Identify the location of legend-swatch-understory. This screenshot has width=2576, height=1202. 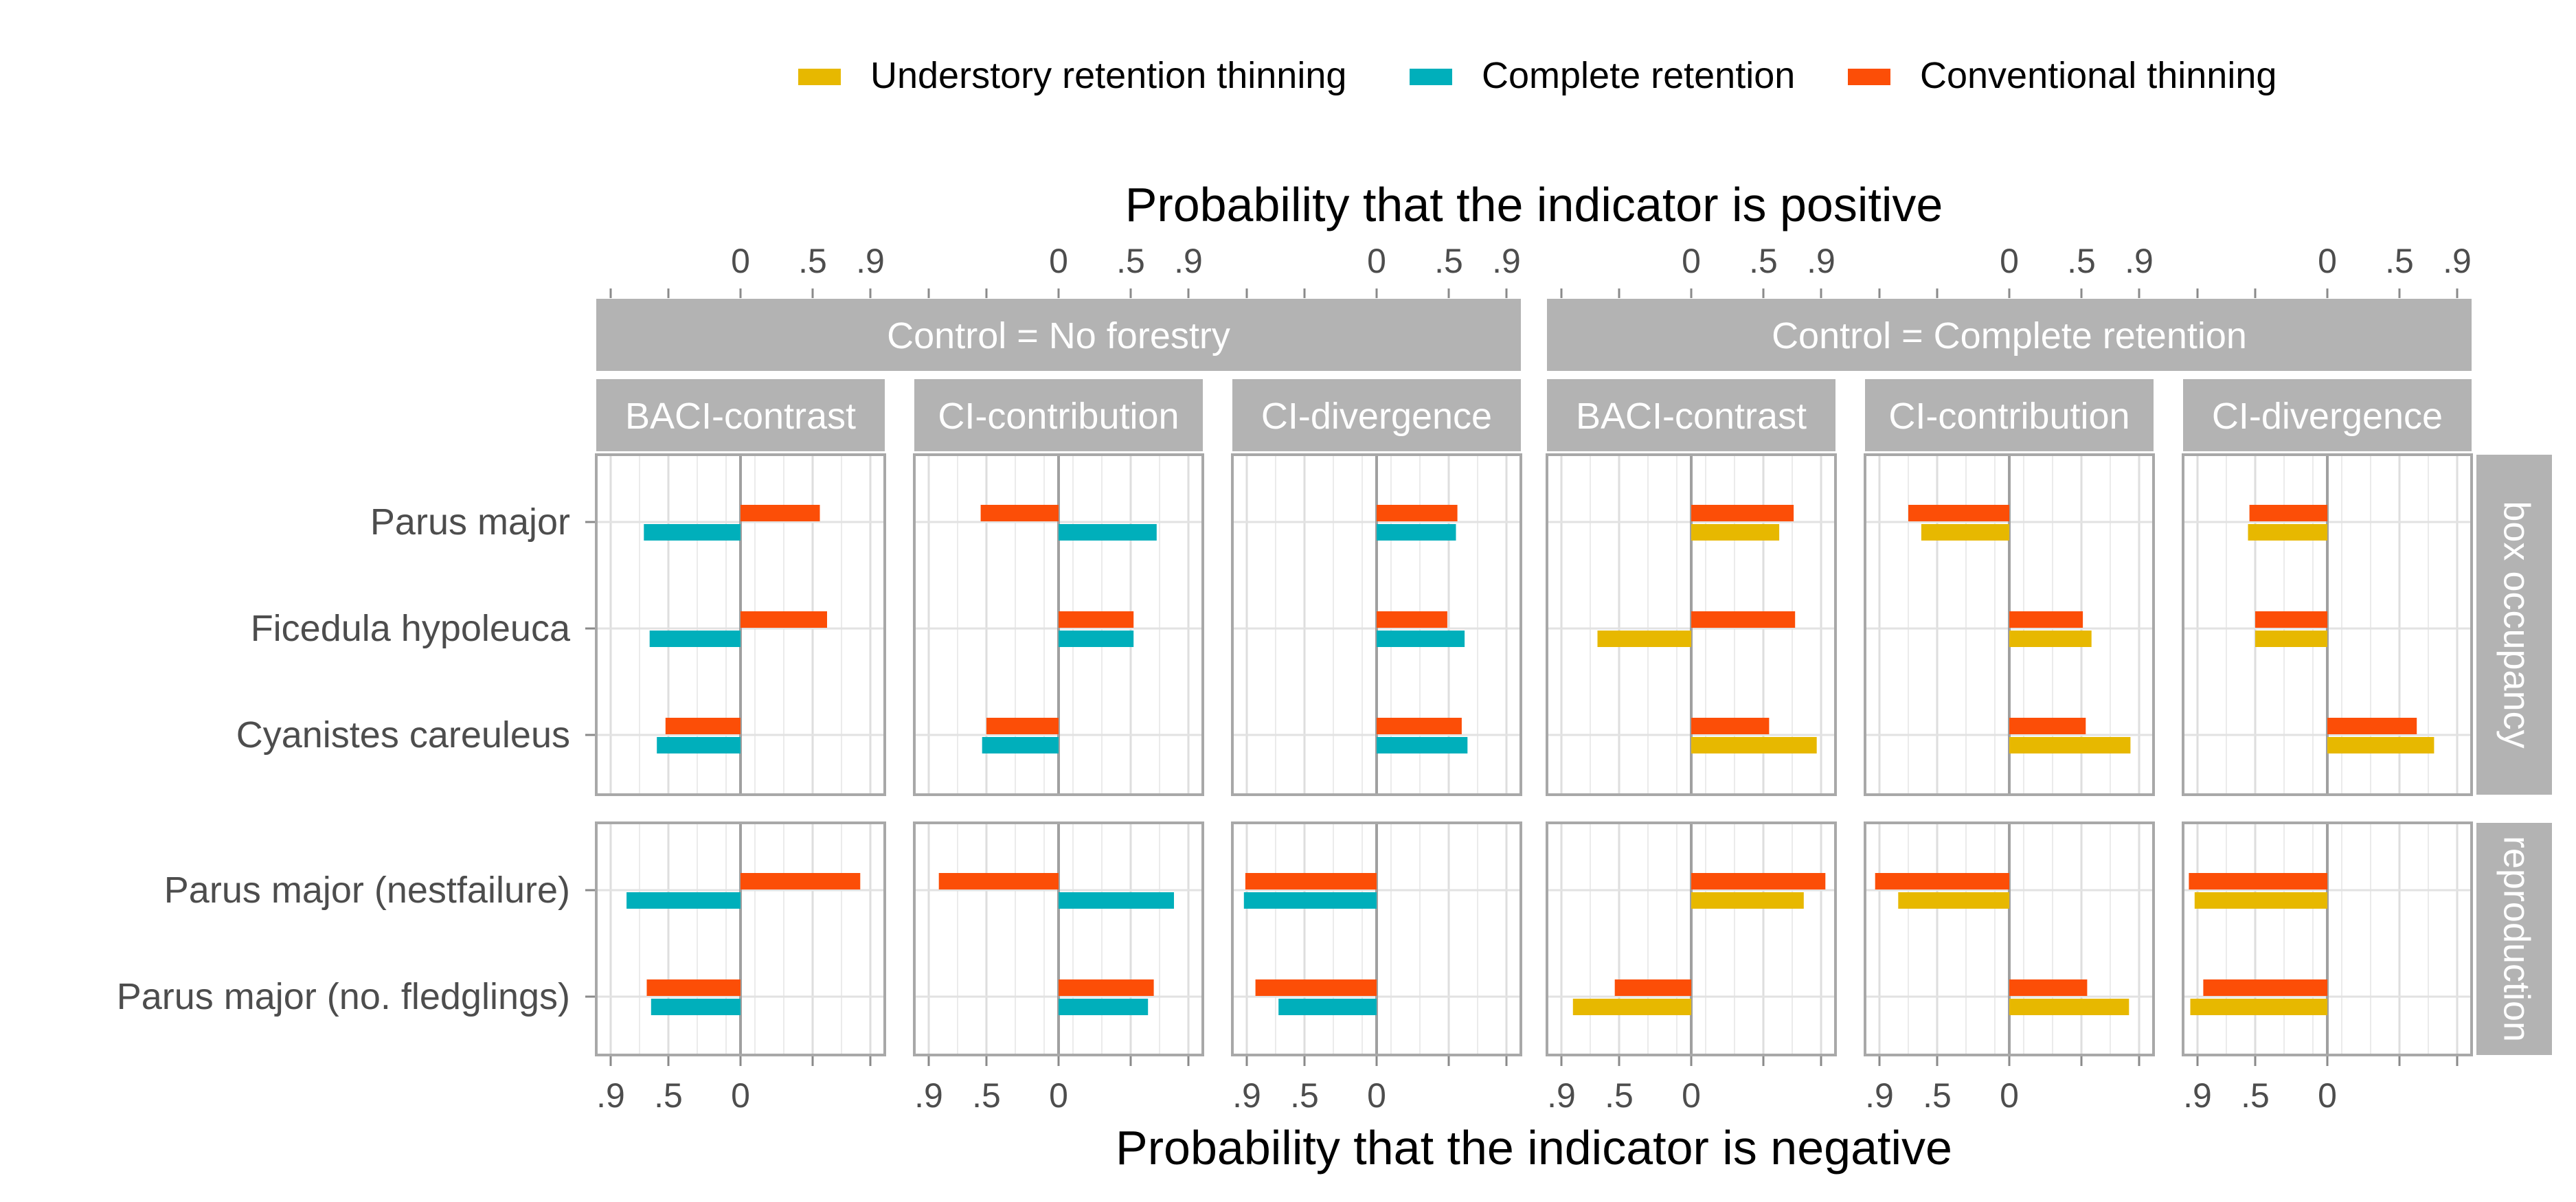
(819, 77).